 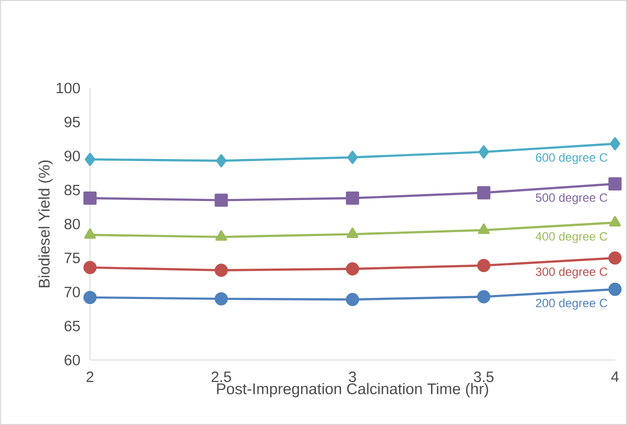 What do you see at coordinates (72, 122) in the screenshot?
I see `y-tick-label: 95` at bounding box center [72, 122].